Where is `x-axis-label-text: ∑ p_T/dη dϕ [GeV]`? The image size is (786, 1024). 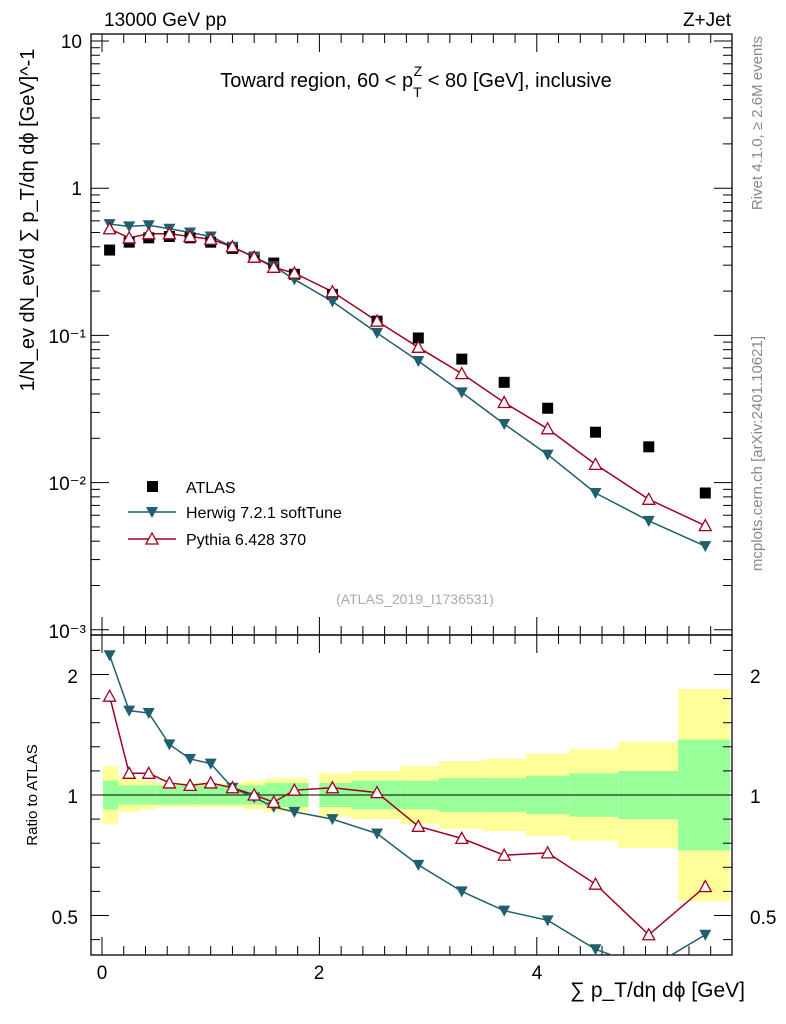
x-axis-label-text: ∑ p_T/dη dϕ [GeV] is located at coordinates (657, 990).